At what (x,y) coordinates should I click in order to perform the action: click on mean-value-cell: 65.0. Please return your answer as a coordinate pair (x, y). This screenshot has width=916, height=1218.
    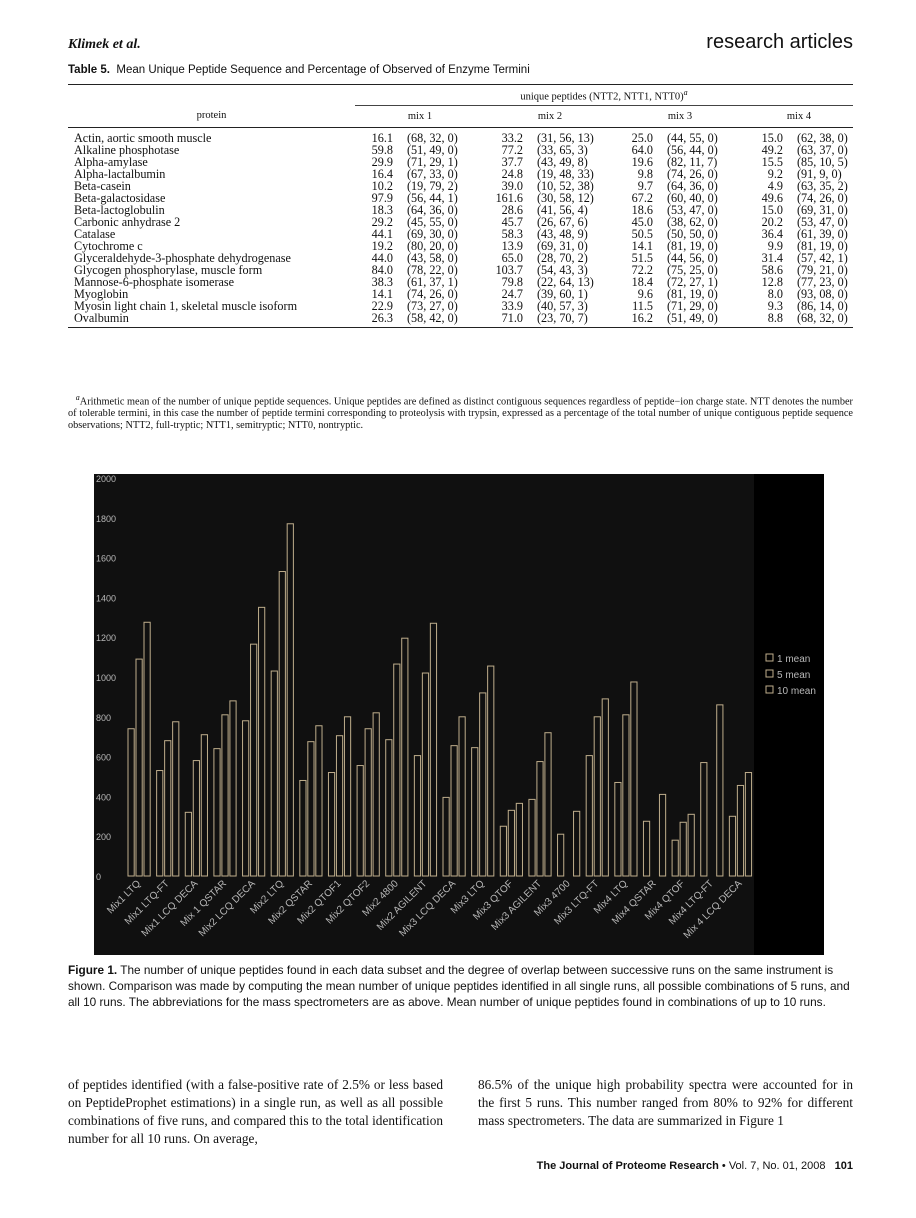
    Looking at the image, I should click on (512, 258).